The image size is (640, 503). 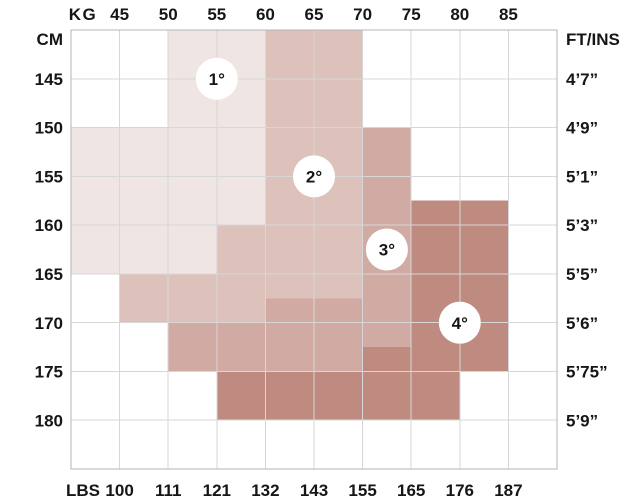 What do you see at coordinates (49, 323) in the screenshot?
I see `svg-text: 170` at bounding box center [49, 323].